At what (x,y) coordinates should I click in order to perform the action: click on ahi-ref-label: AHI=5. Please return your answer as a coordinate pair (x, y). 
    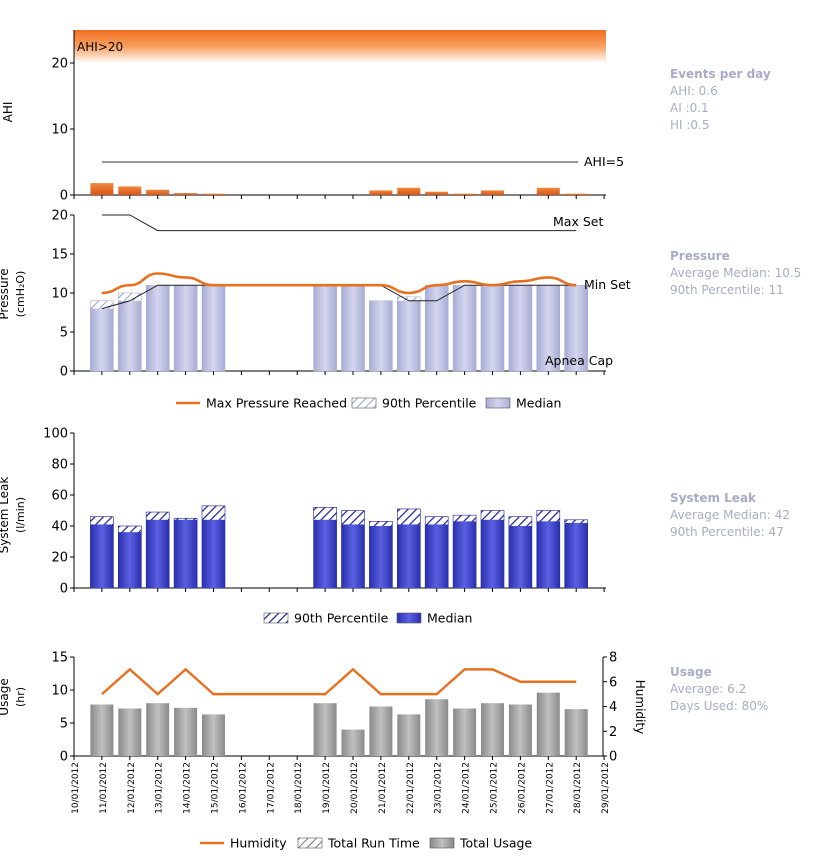
    Looking at the image, I should click on (604, 161).